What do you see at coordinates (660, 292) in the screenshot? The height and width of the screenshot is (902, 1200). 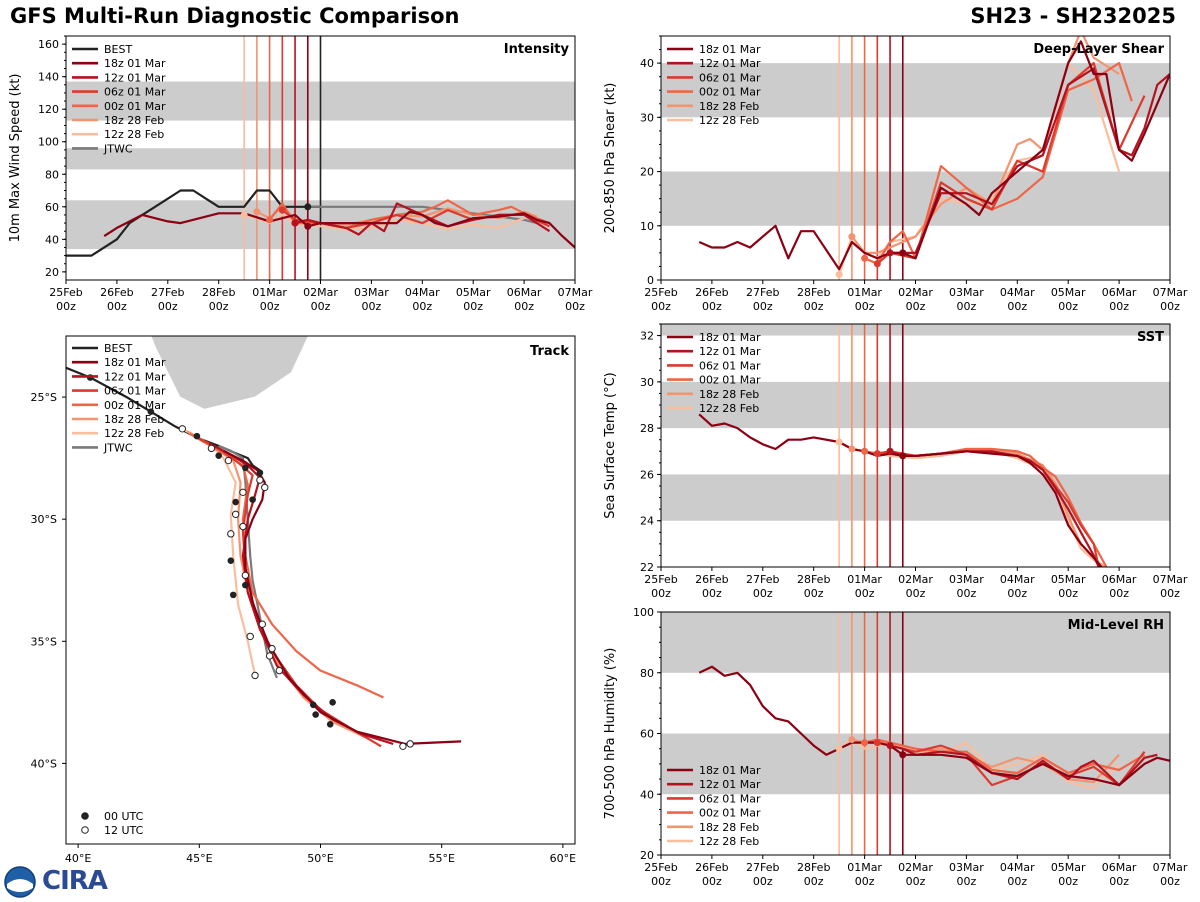 I see `shear-xtick-label: 25Feb` at bounding box center [660, 292].